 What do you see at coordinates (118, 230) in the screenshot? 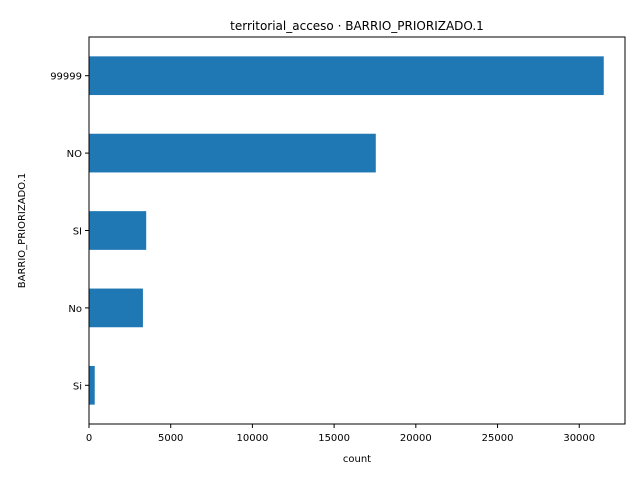
I see `bar-SI` at bounding box center [118, 230].